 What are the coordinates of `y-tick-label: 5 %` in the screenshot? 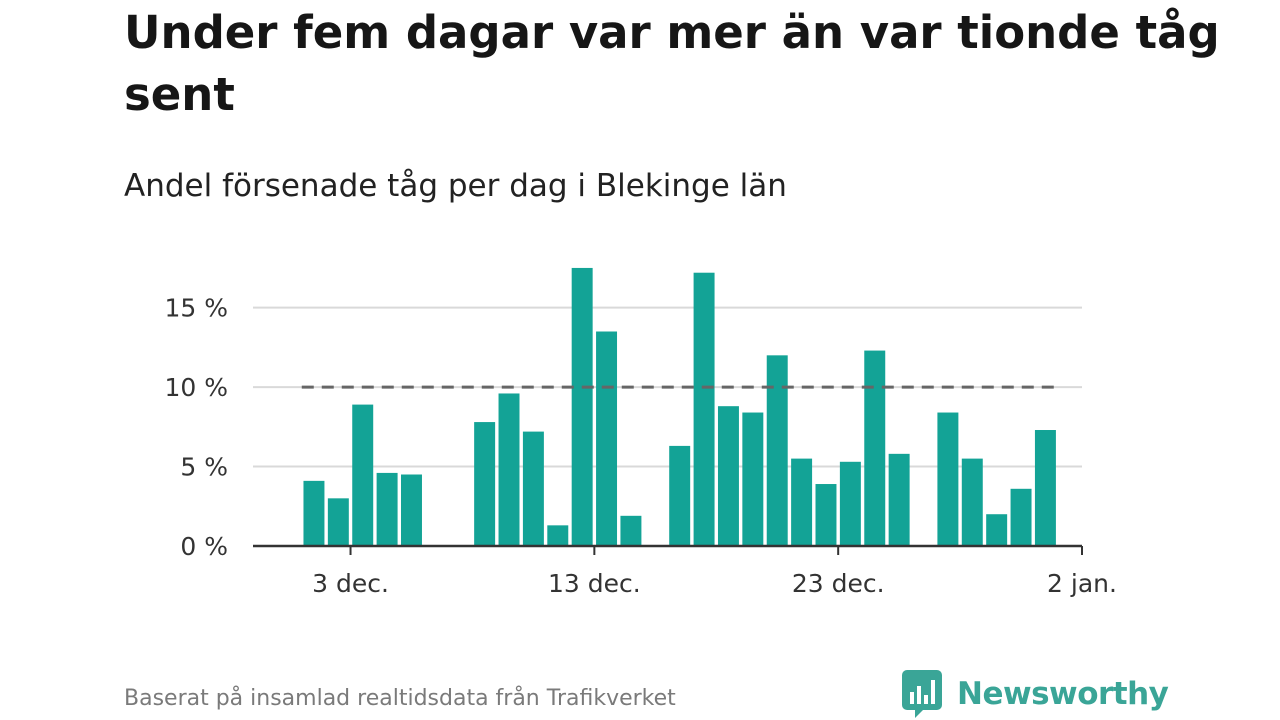 It's located at (204, 467).